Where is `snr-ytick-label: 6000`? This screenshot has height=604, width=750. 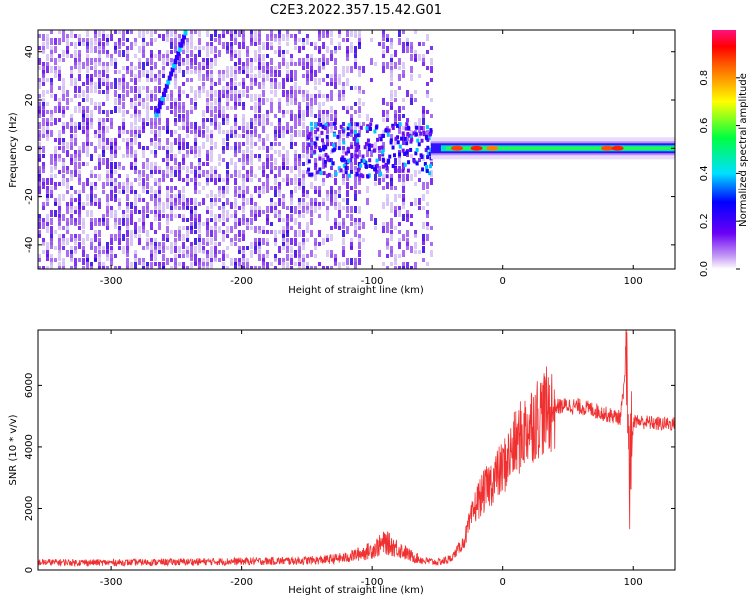 snr-ytick-label: 6000 is located at coordinates (29, 385).